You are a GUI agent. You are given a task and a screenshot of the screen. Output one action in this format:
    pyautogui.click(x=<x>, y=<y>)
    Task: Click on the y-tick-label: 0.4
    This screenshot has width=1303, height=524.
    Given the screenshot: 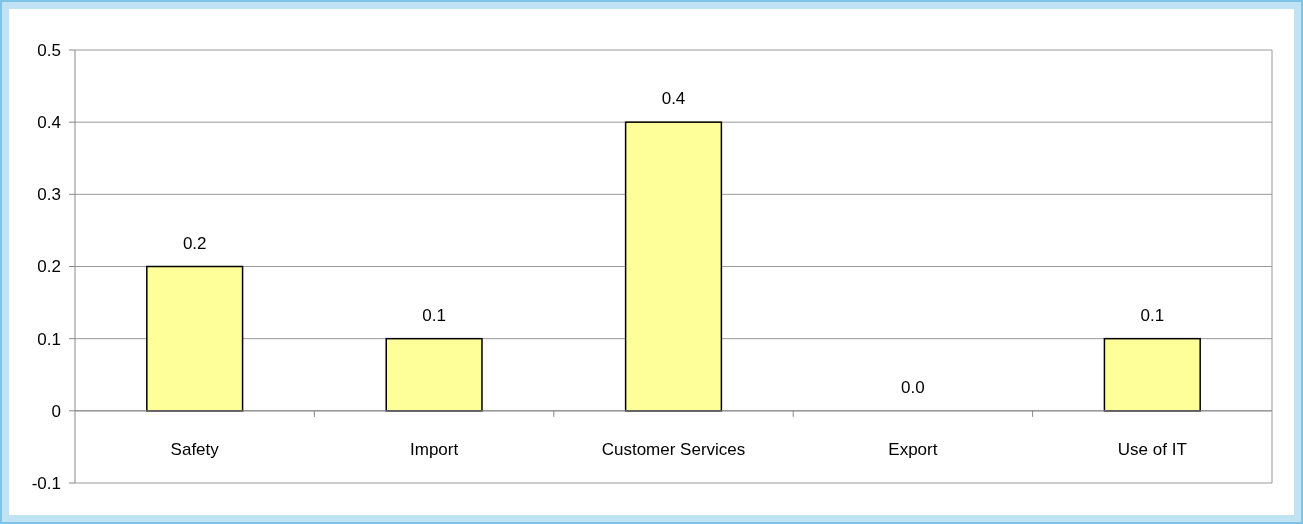 What is the action you would take?
    pyautogui.click(x=49, y=123)
    